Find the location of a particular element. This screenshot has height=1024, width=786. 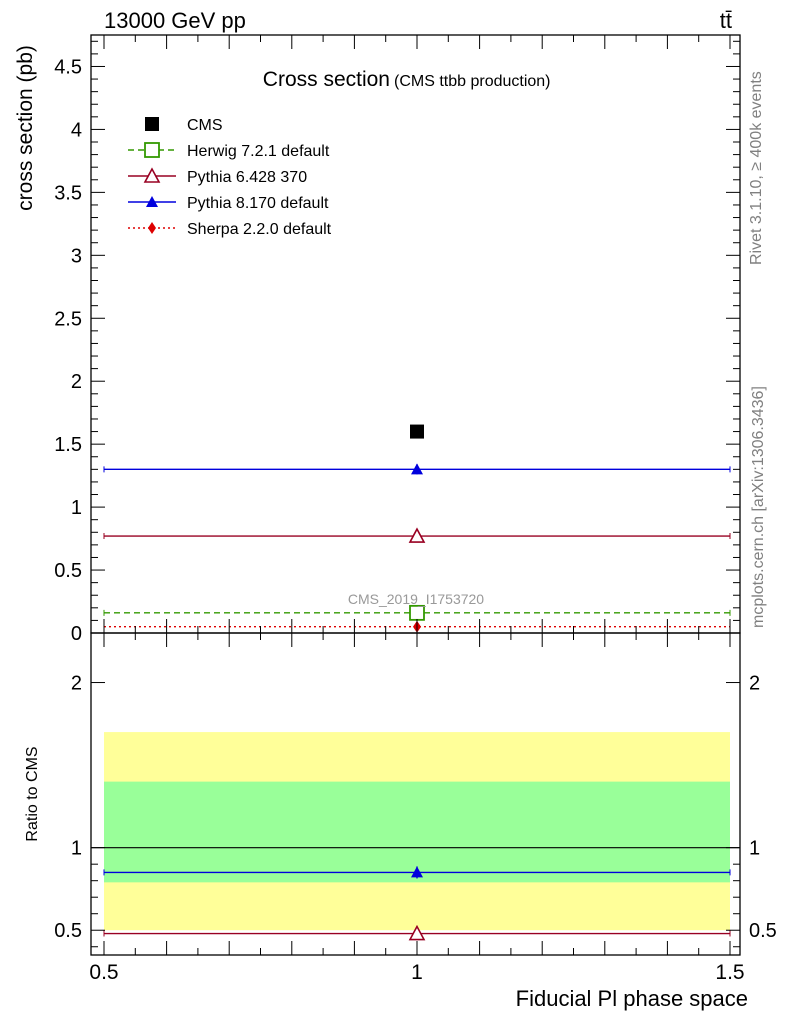

x-tick-label: 0.5 is located at coordinates (103, 972).